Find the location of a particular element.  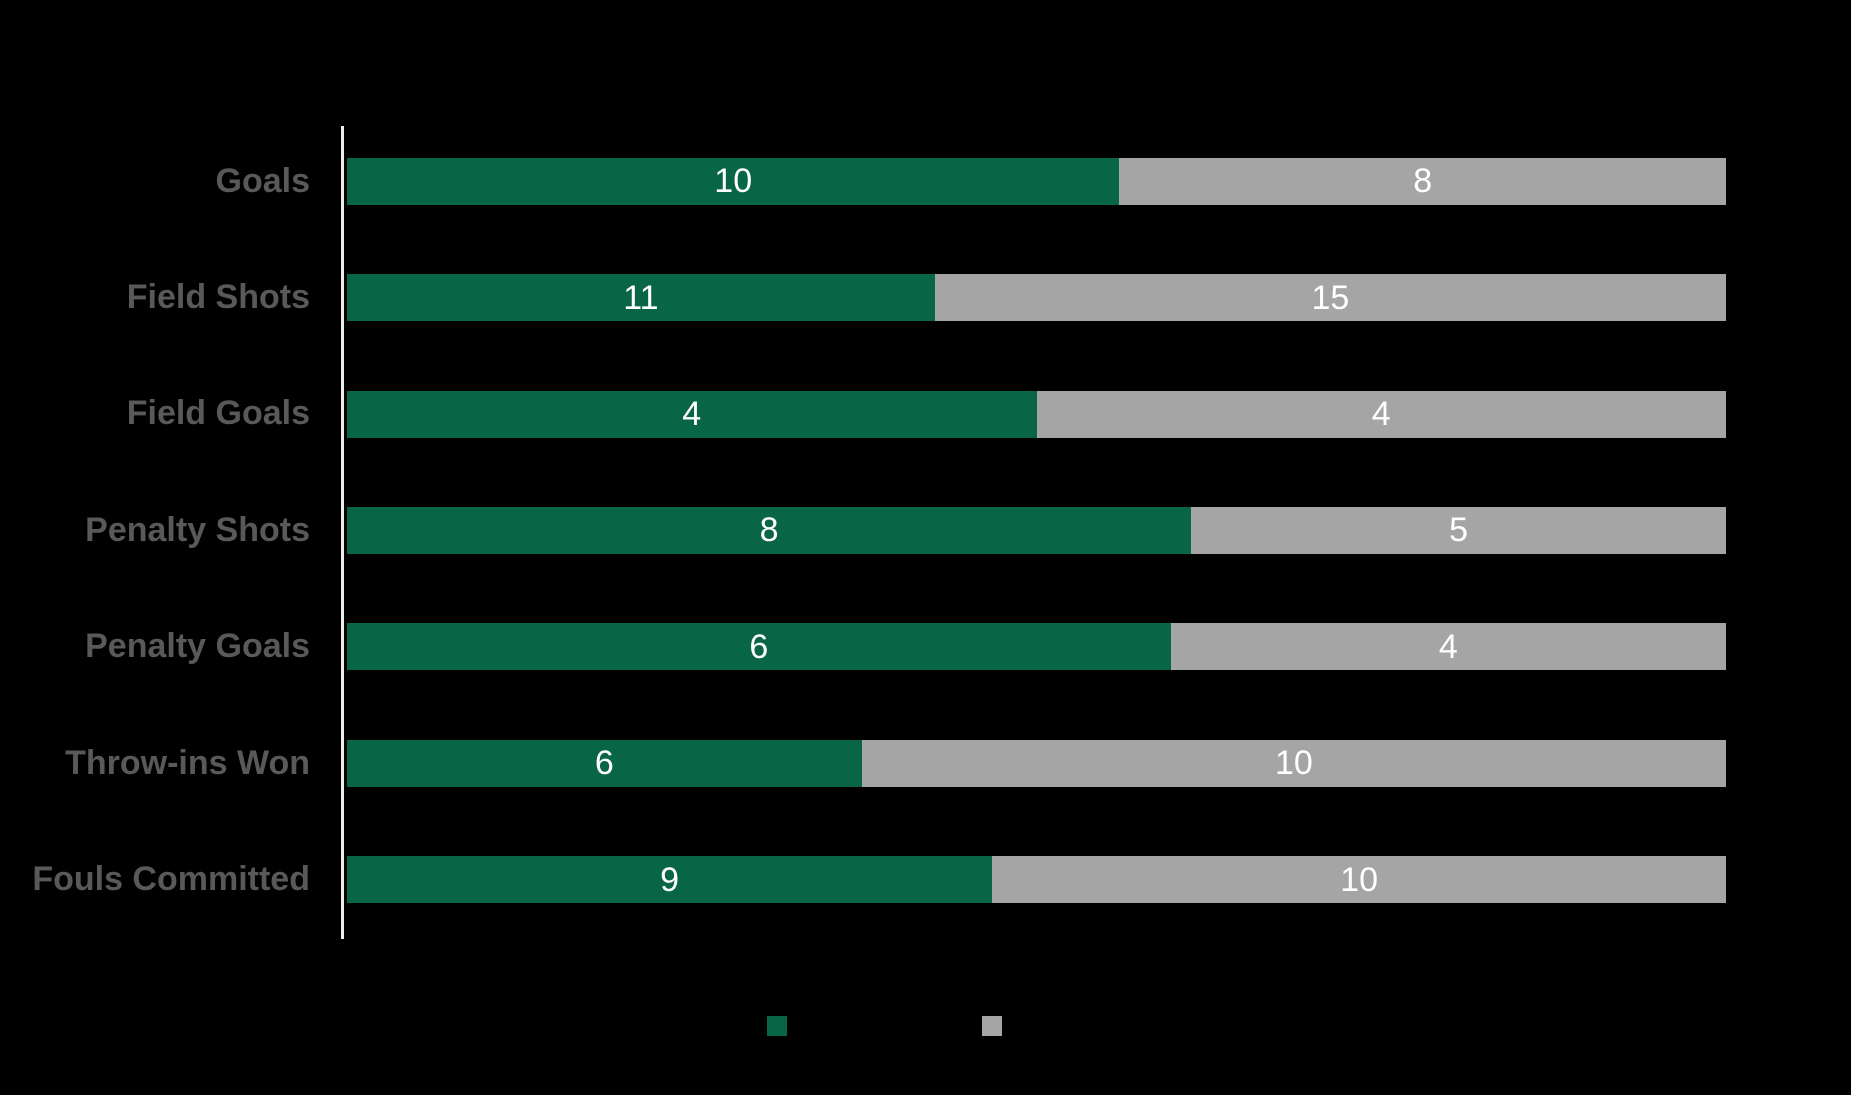

category-label: Fouls Committed is located at coordinates (171, 879).